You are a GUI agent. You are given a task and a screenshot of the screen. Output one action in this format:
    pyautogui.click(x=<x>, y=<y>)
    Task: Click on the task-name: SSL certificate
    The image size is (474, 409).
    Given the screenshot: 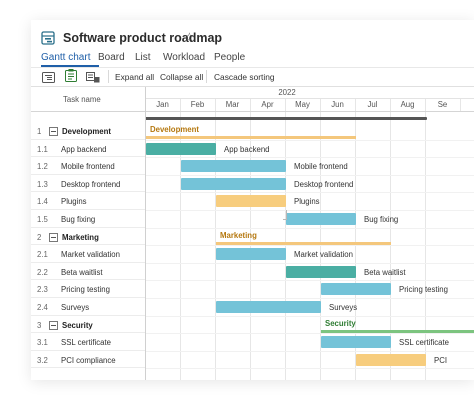 What is the action you would take?
    pyautogui.click(x=86, y=343)
    